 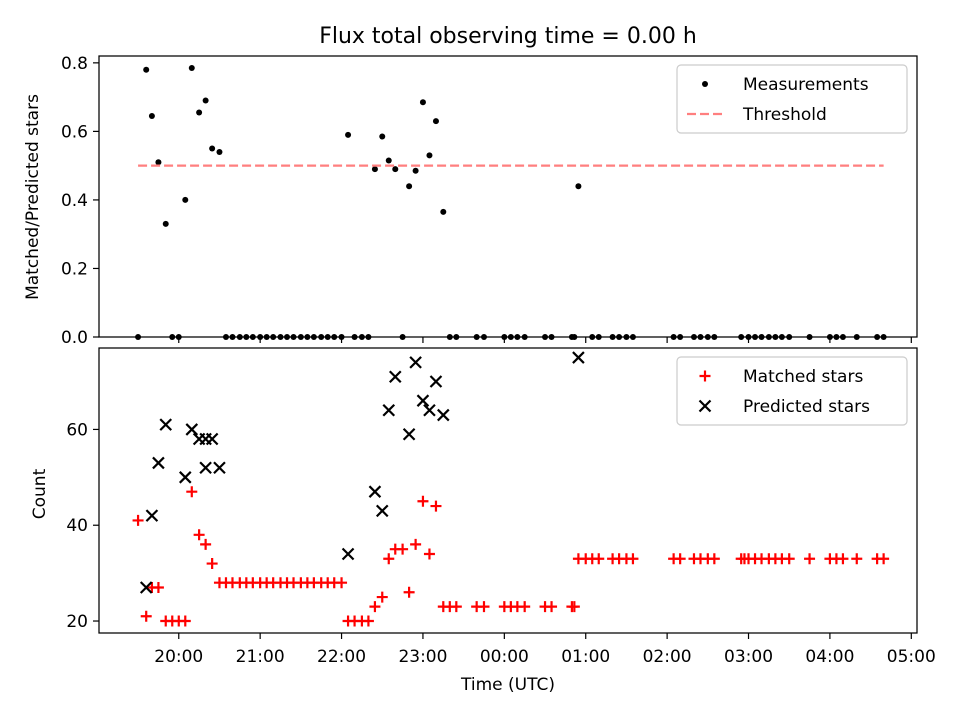 What do you see at coordinates (545, 340) in the screenshot?
I see `top-x-axis` at bounding box center [545, 340].